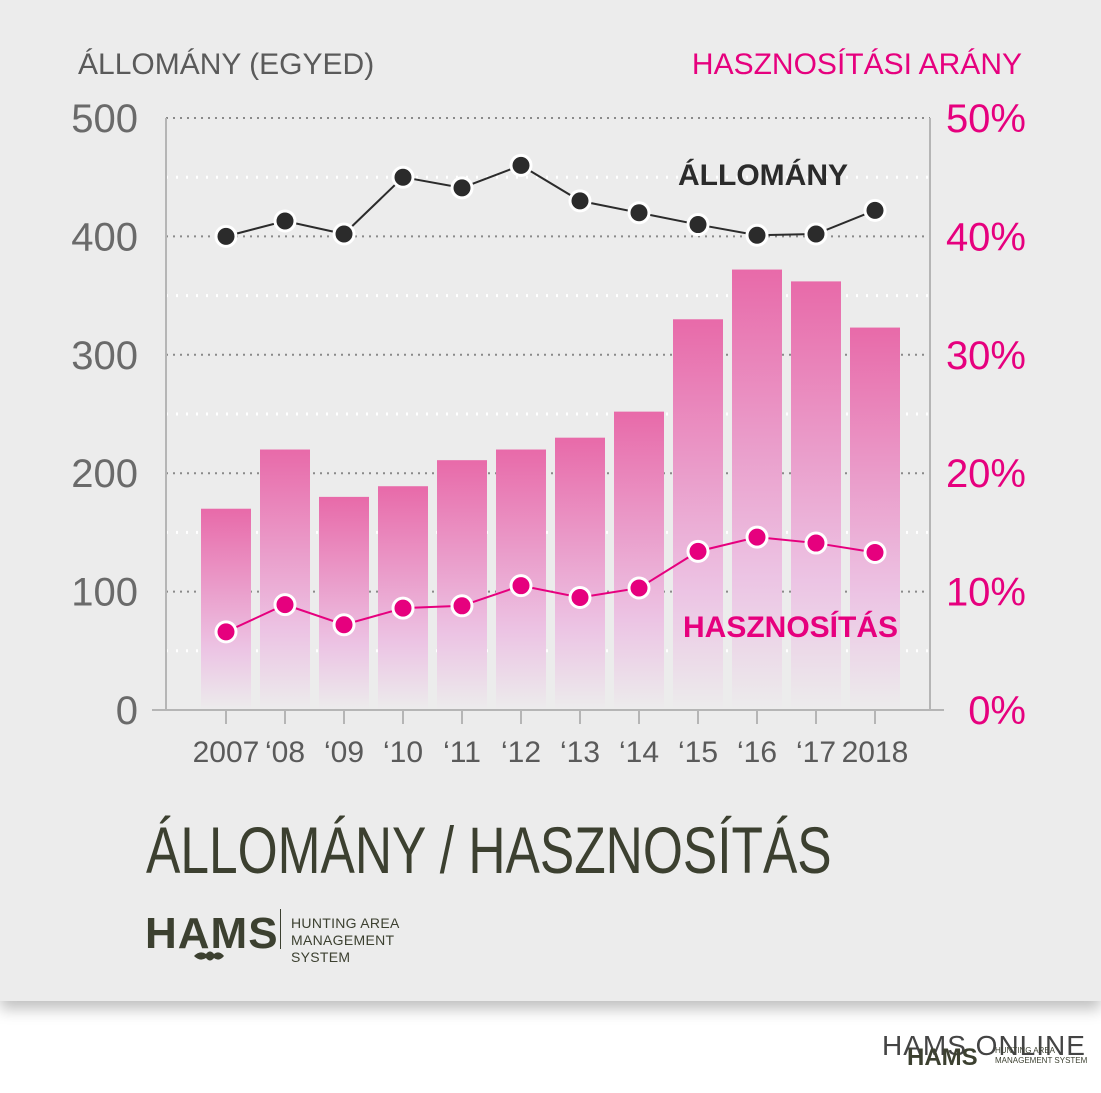  I want to click on x-tick-label: ‘15, so click(698, 752).